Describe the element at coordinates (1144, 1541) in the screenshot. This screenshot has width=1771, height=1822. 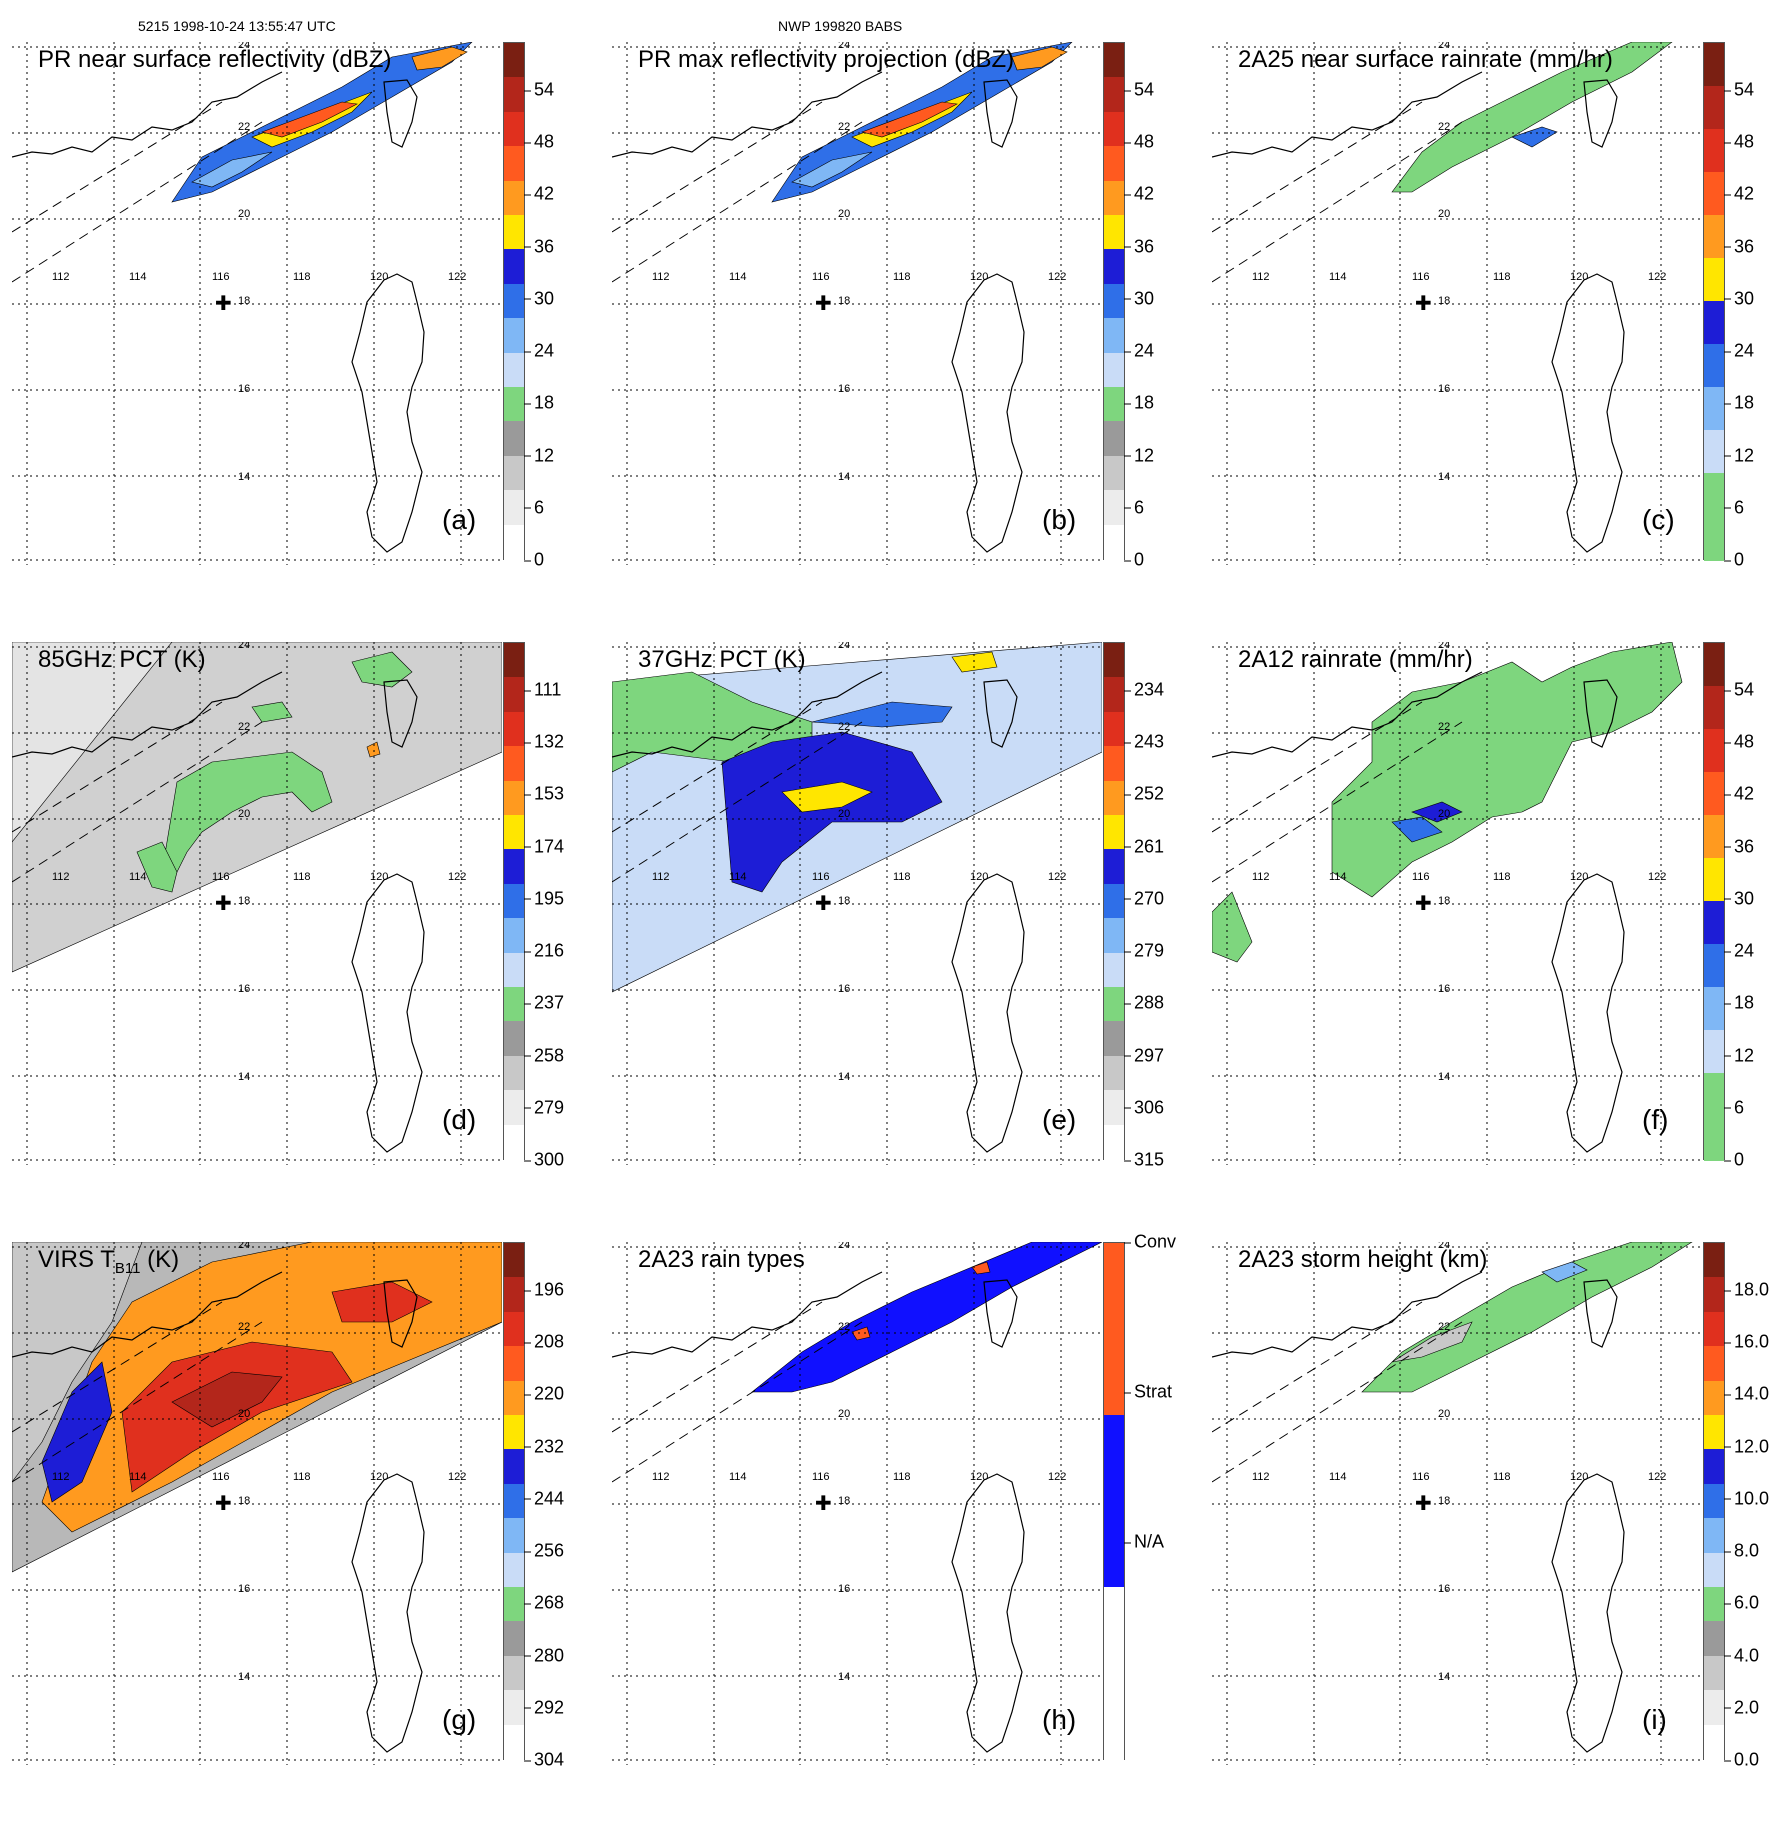
I see `colorbar-tick-label: N/A` at that location.